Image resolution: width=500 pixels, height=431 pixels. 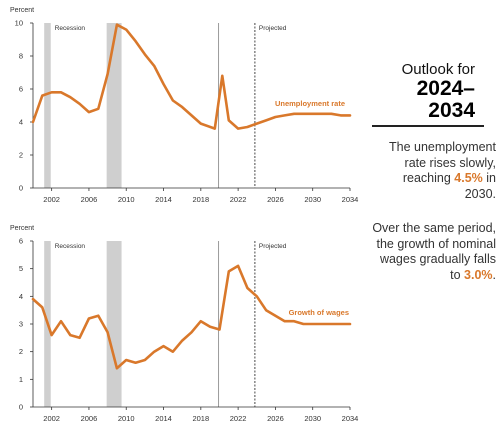 What do you see at coordinates (21, 351) in the screenshot?
I see `wages-y-tick-label-2: 2` at bounding box center [21, 351].